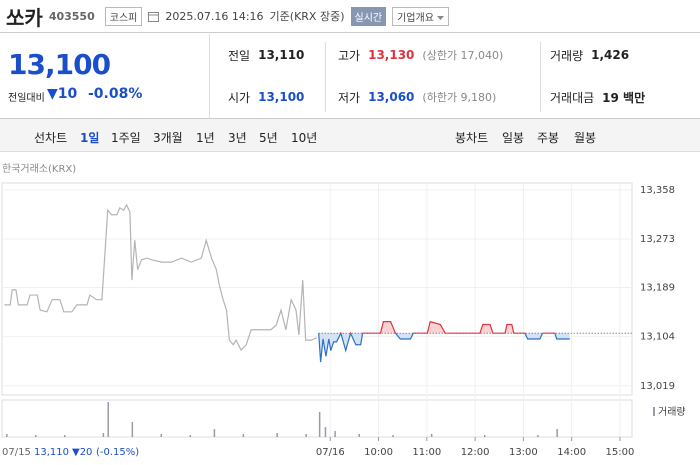 The image size is (700, 465). What do you see at coordinates (472, 138) in the screenshot?
I see `candle-chart-label: 봉차트` at bounding box center [472, 138].